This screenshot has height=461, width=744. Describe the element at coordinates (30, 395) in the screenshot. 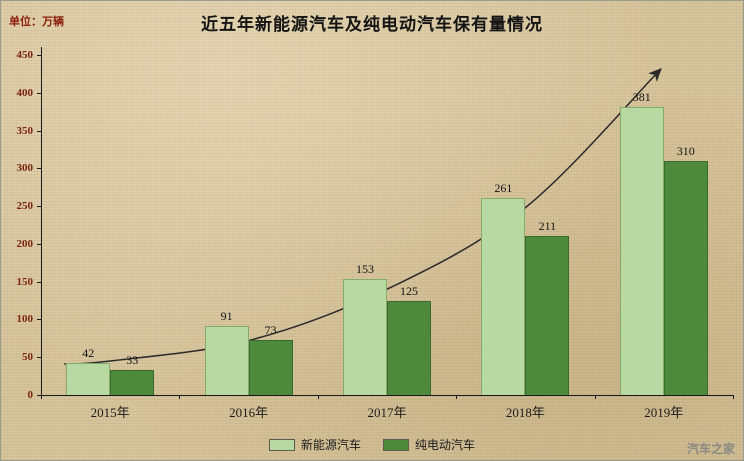

I see `y-tick-label: 0` at that location.